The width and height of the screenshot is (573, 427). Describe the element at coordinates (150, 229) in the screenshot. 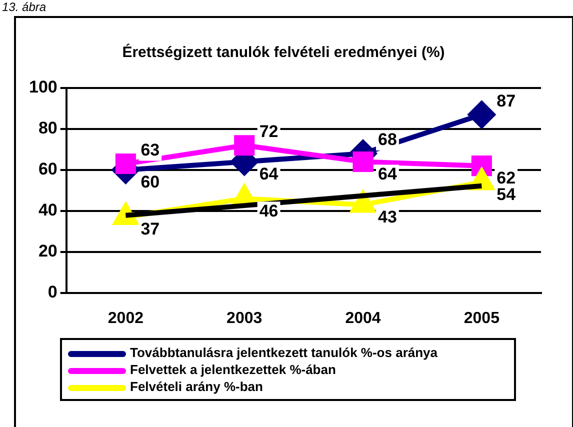

I see `data-label: 37` at that location.